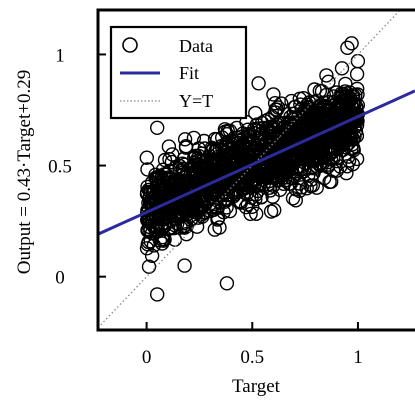 The height and width of the screenshot is (401, 415). Describe the element at coordinates (196, 46) in the screenshot. I see `legend-data-label: Data` at that location.